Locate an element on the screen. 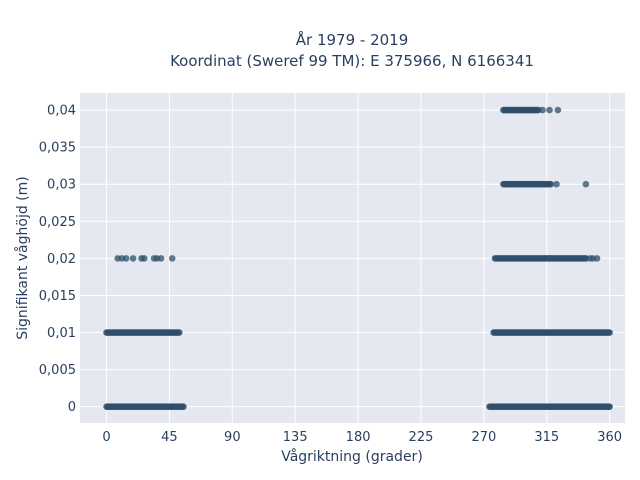 The height and width of the screenshot is (480, 640). y-tick-label: 0,02 is located at coordinates (61, 259).